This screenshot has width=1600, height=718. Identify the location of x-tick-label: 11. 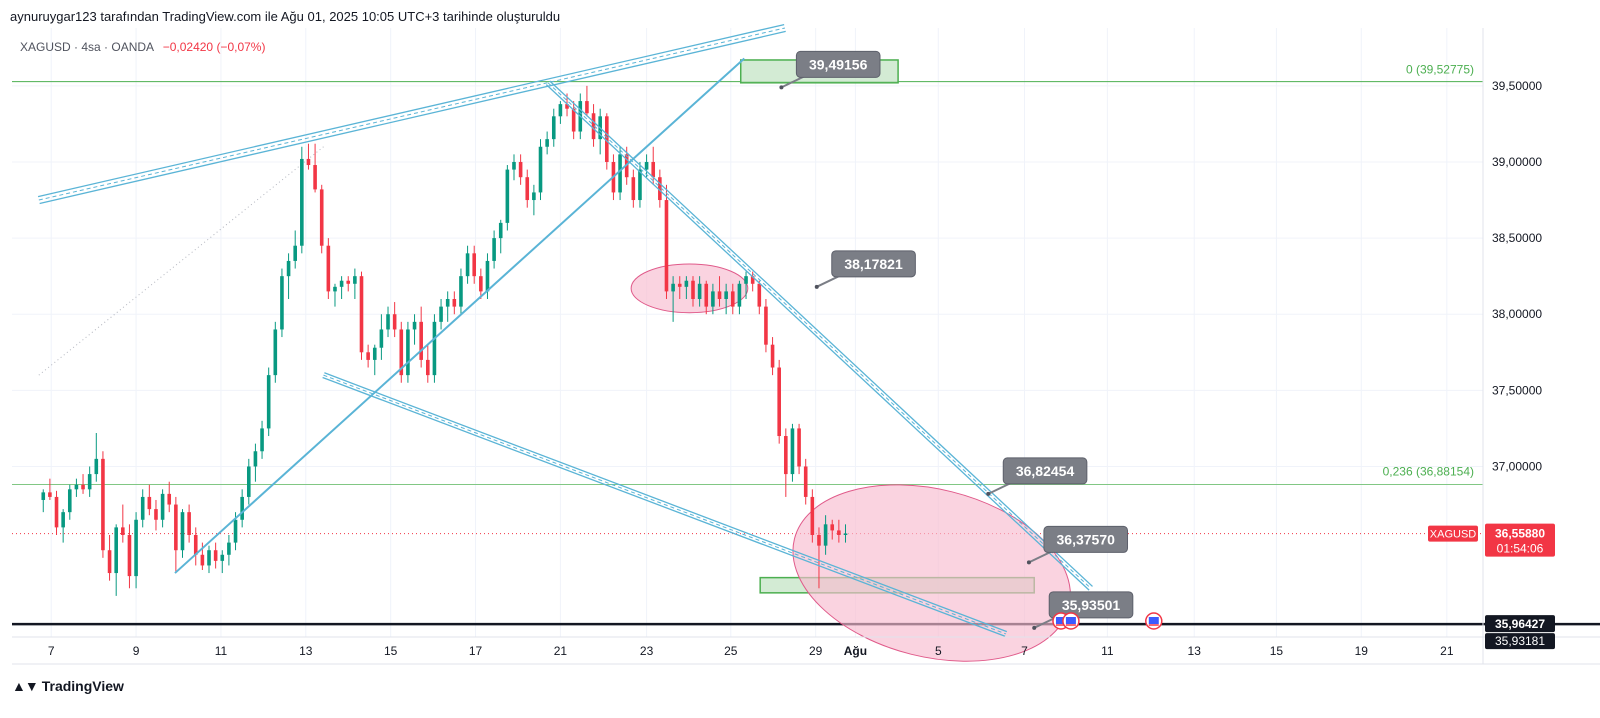
(221, 651).